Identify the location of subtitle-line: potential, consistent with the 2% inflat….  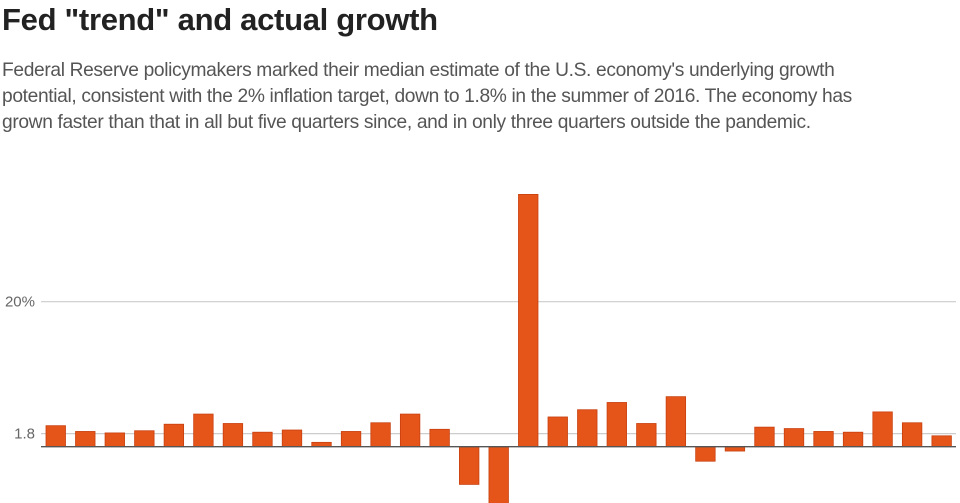
(427, 96).